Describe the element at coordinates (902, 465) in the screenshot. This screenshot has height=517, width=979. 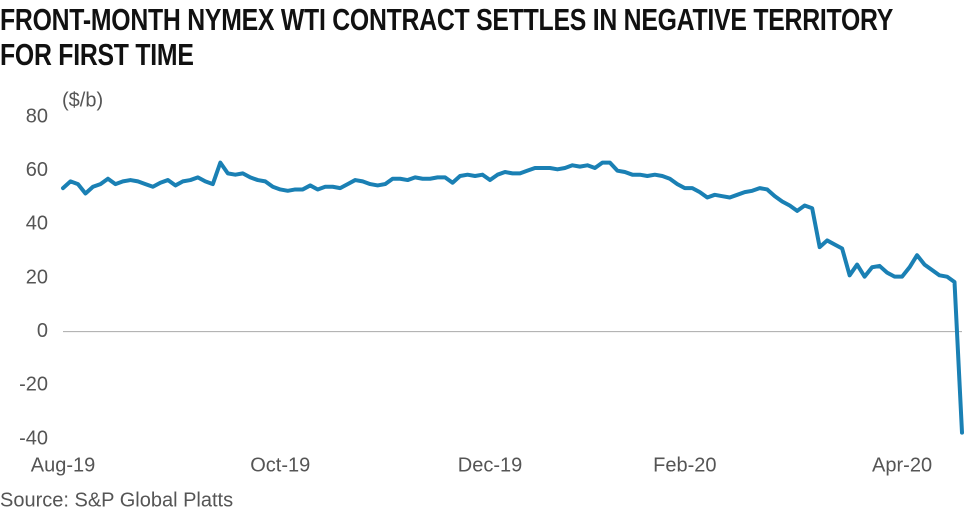
I see `x-tick-label: Apr-20` at that location.